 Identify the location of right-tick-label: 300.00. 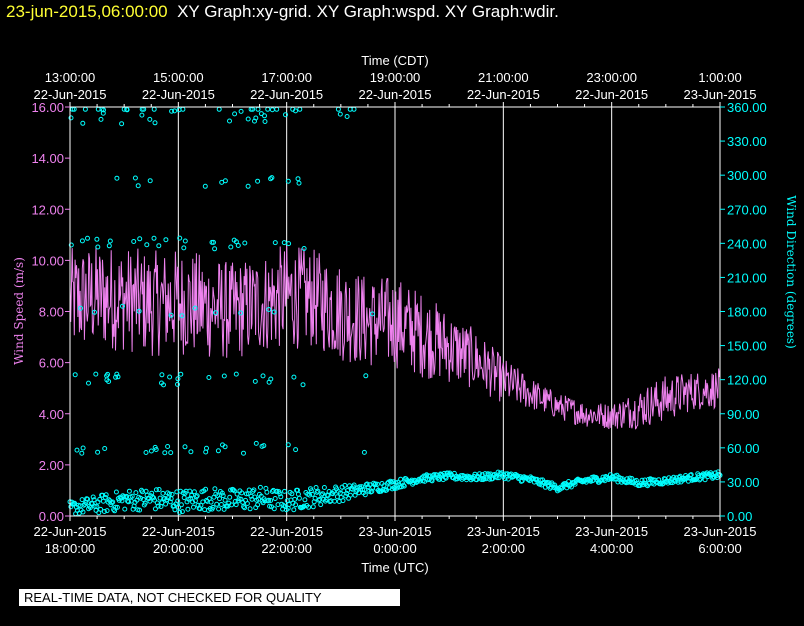
(747, 175).